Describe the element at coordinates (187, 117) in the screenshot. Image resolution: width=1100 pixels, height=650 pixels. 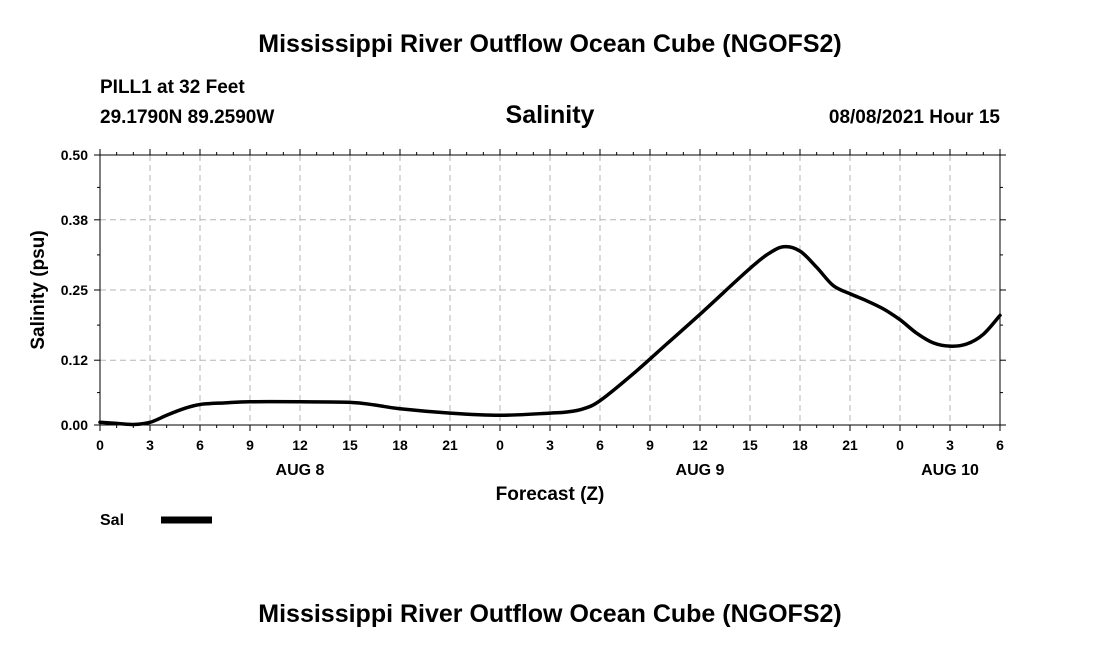
I see `station-coords: 29.1790N 89.2590W` at that location.